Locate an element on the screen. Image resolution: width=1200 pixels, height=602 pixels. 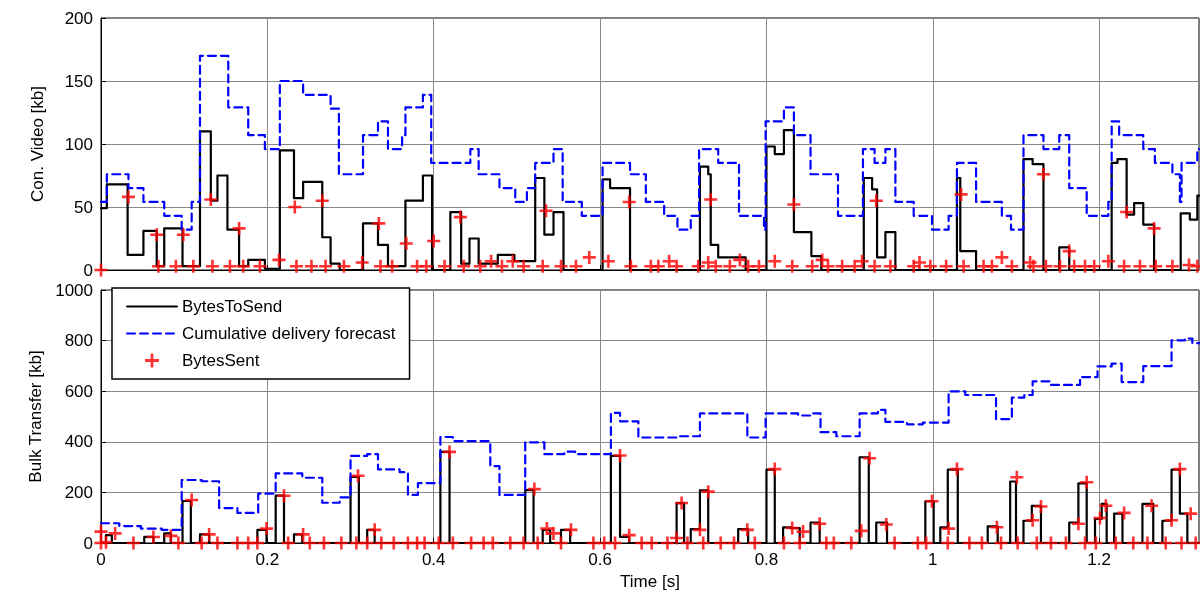
y-tick-label: 400 is located at coordinates (78, 442).